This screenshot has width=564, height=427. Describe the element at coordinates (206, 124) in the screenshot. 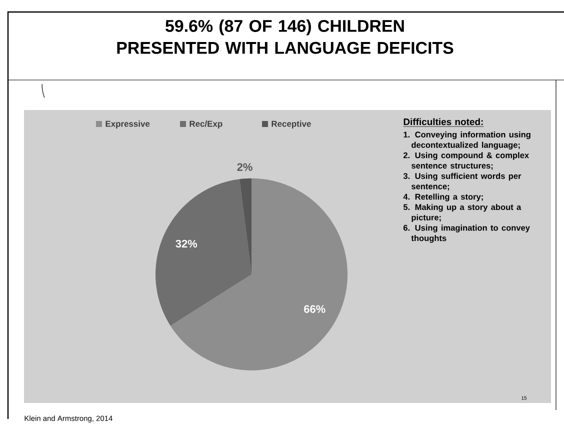

I see `legend-label: Rec/Exp` at that location.